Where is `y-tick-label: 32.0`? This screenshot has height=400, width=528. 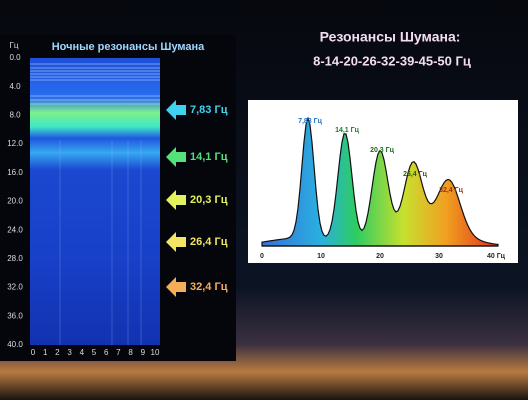 y-tick-label: 32.0 is located at coordinates (15, 287).